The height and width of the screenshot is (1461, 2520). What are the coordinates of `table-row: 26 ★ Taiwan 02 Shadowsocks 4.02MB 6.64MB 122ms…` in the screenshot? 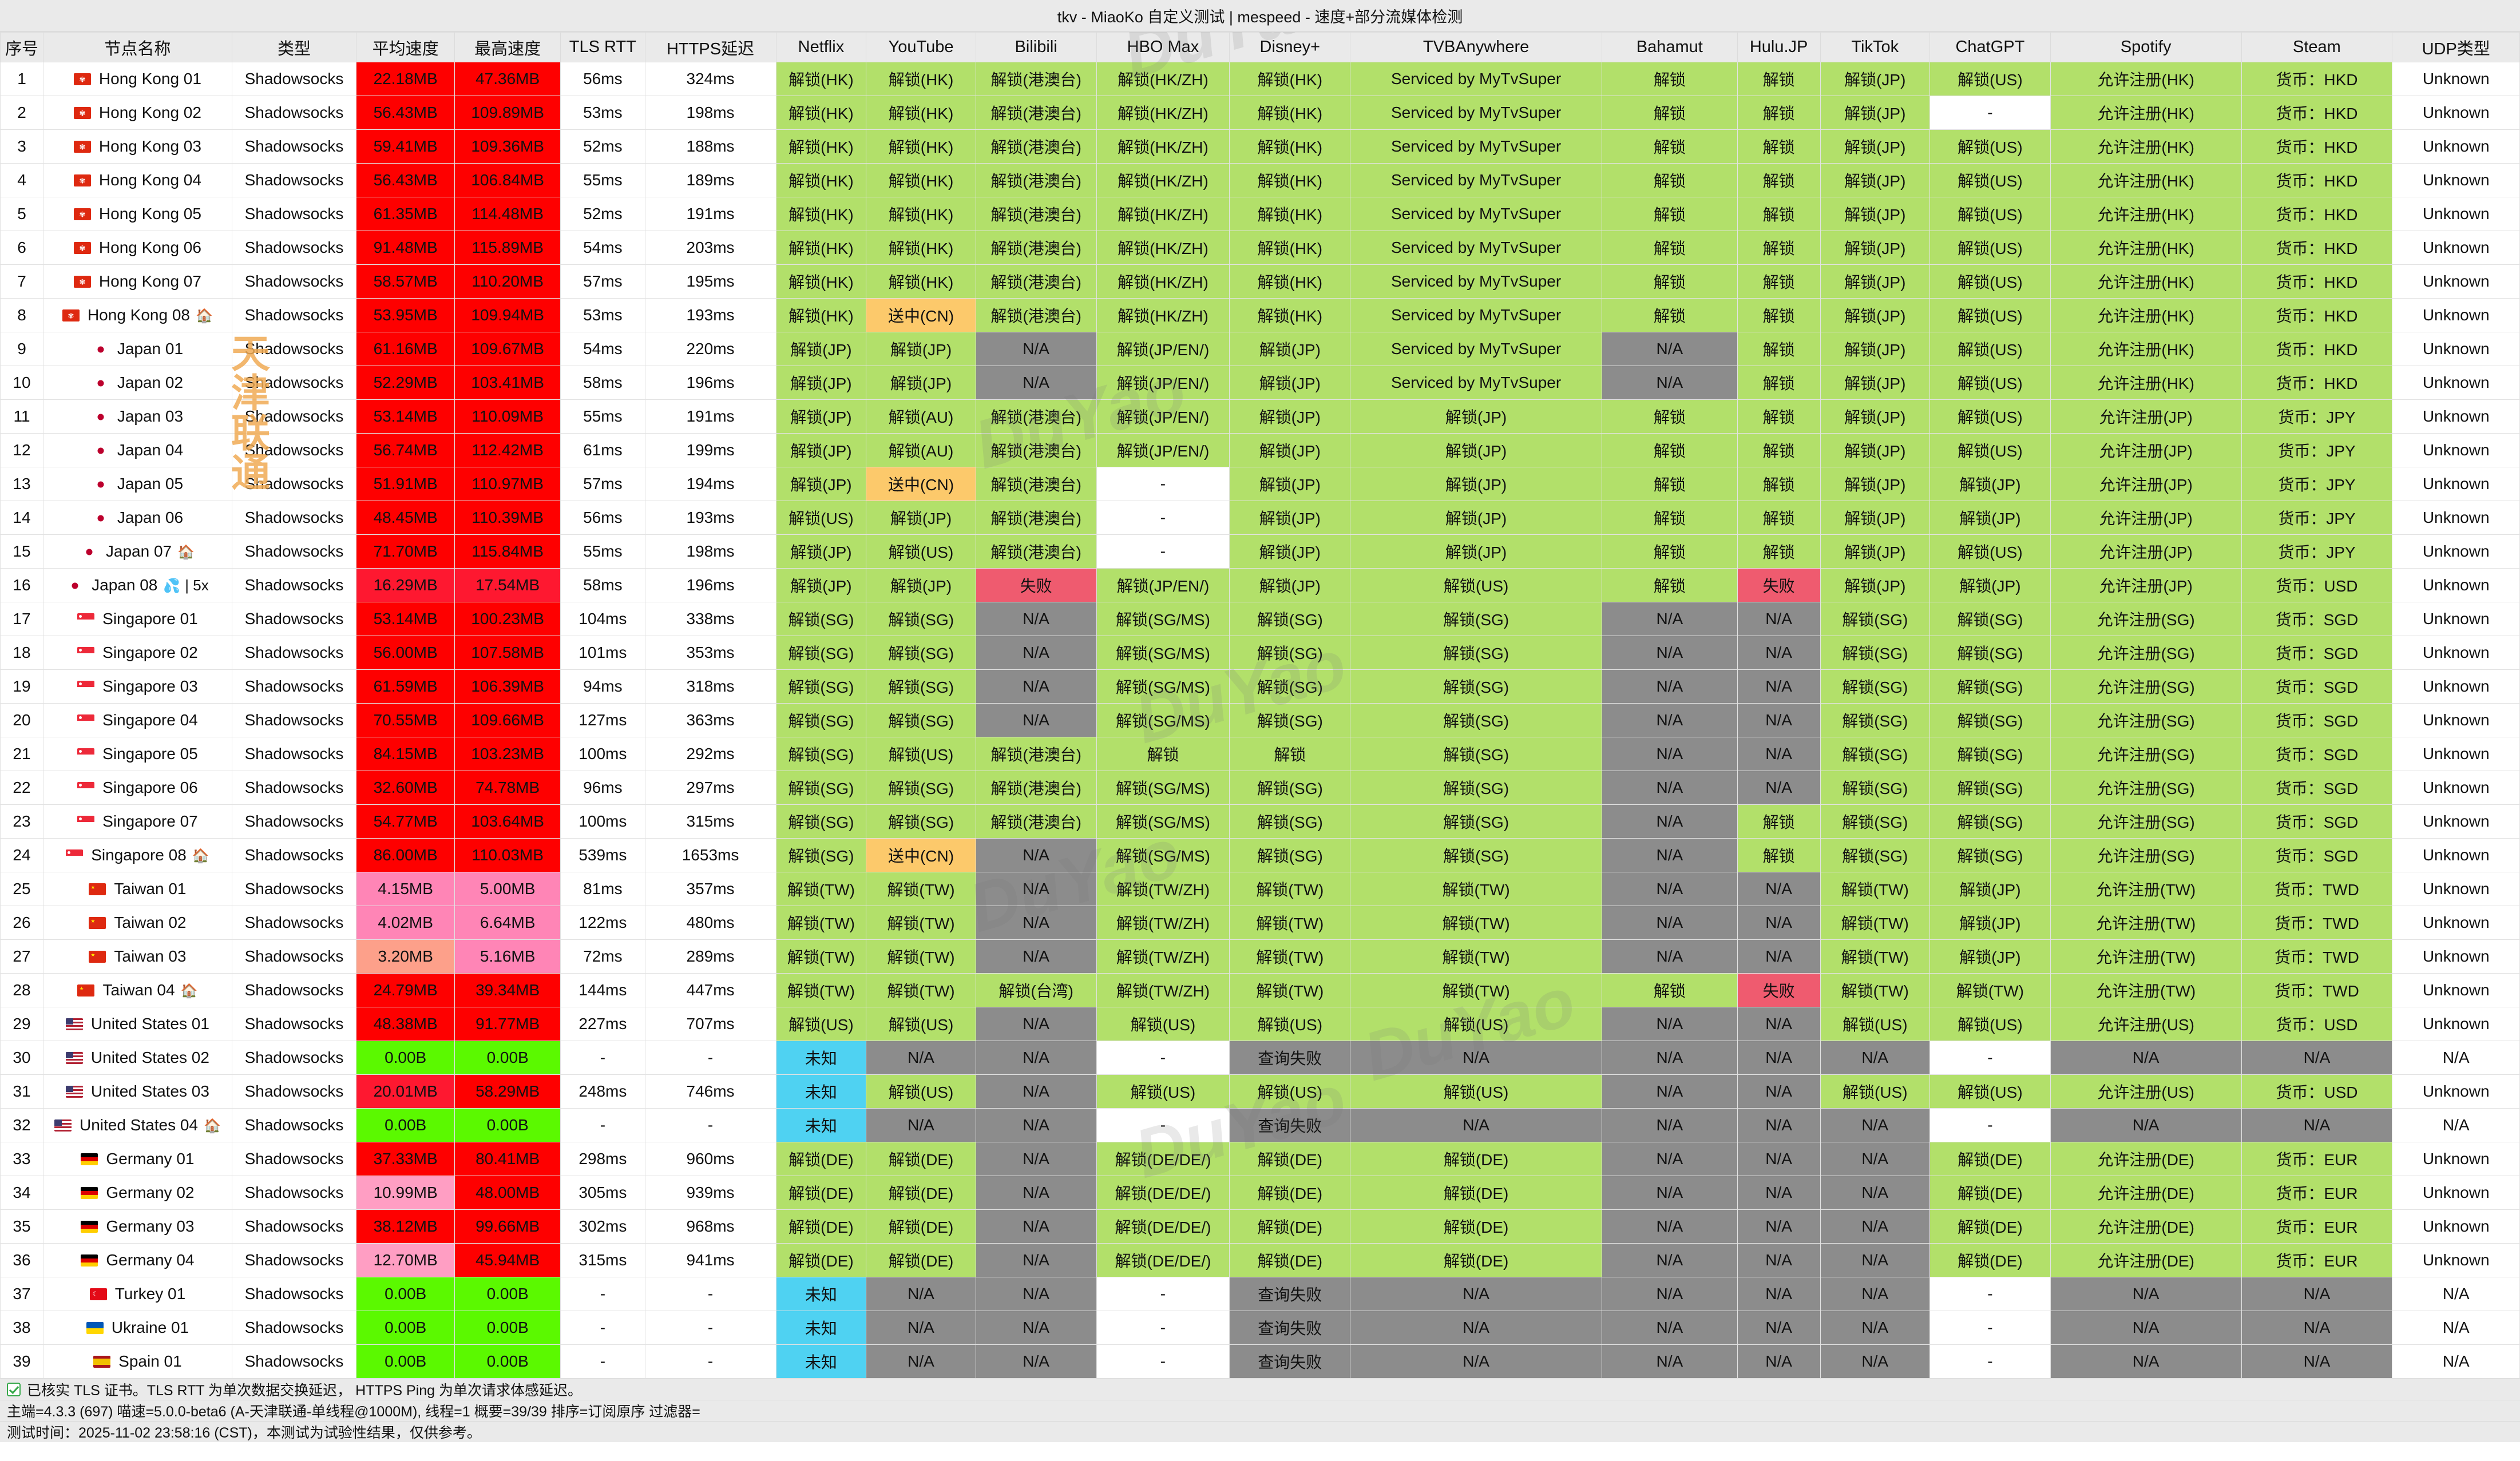 It's located at (1260, 923).